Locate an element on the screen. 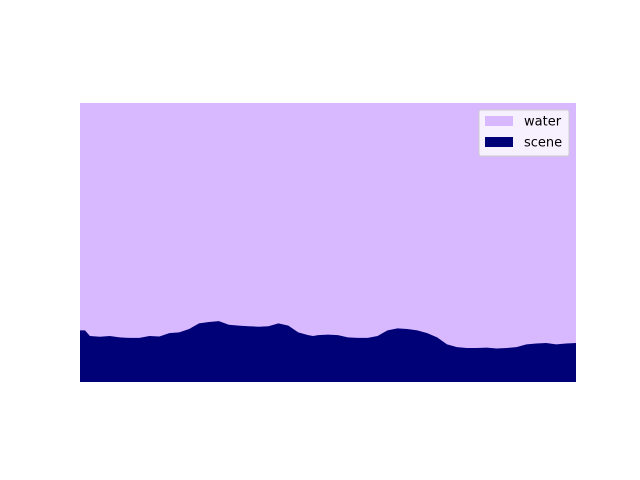 Image resolution: width=640 pixels, height=480 pixels. legend-label-scene: scene is located at coordinates (543, 143).